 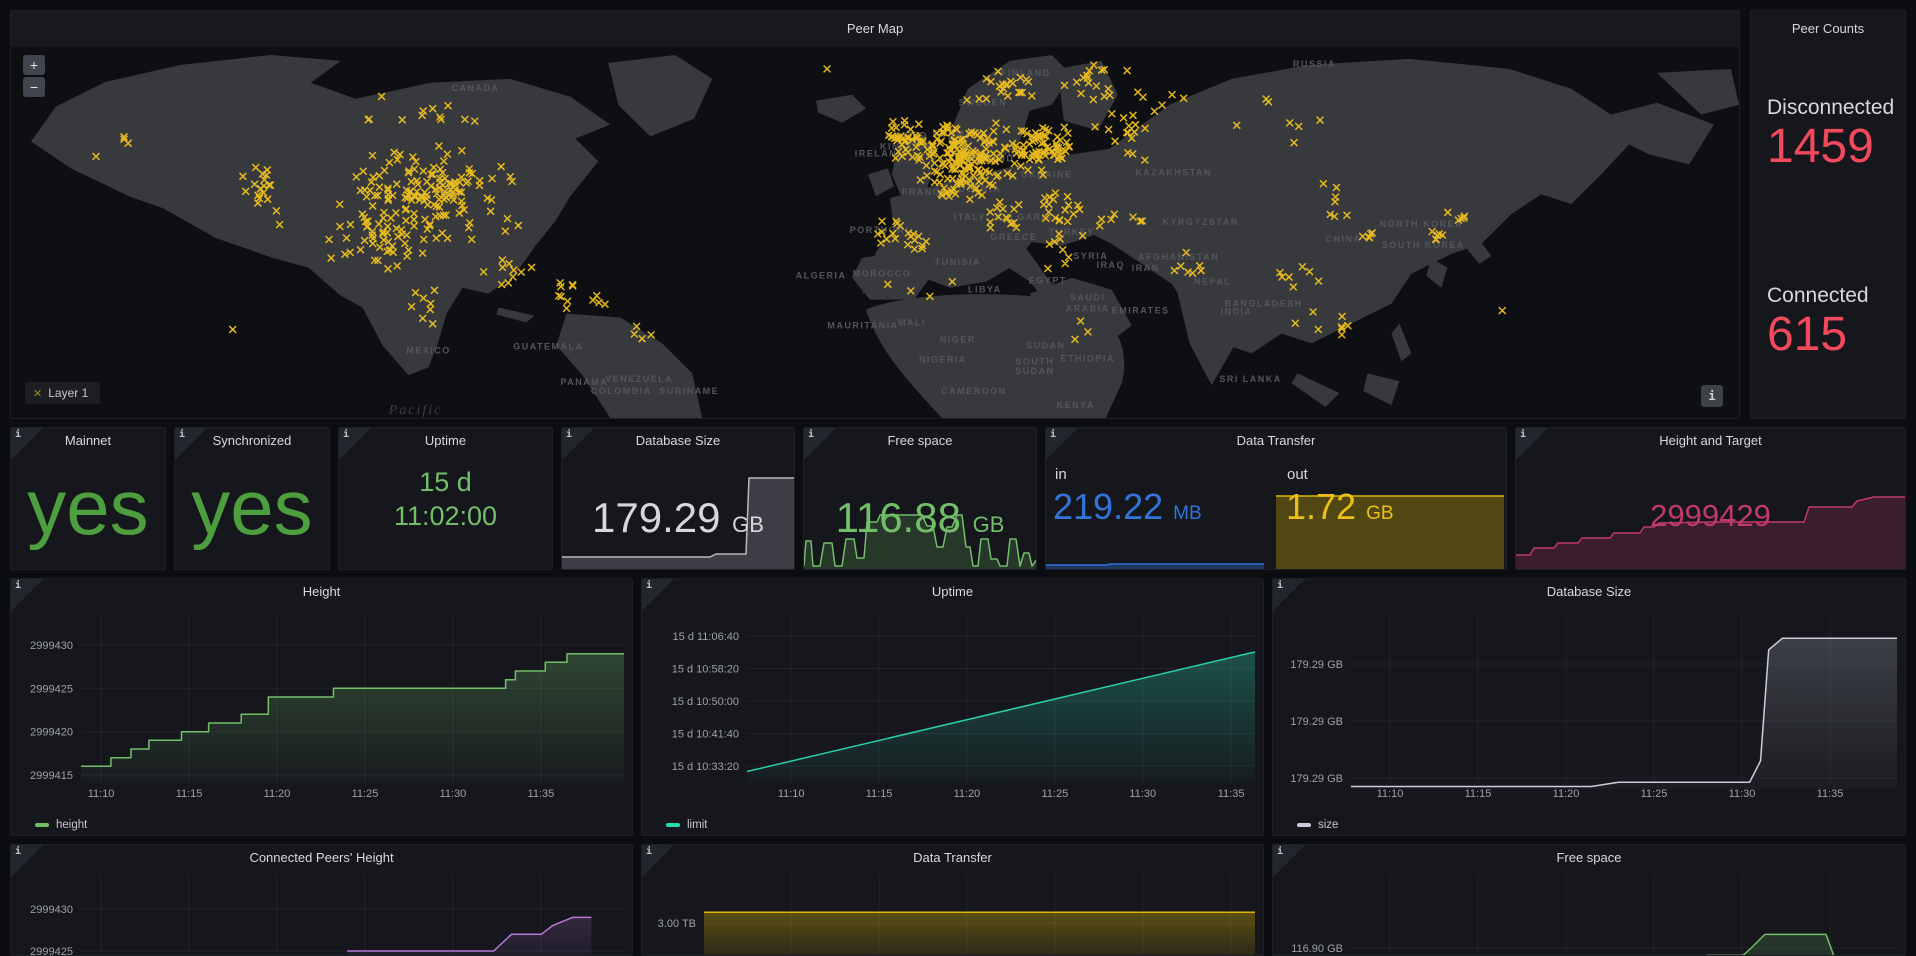 What do you see at coordinates (952, 591) in the screenshot?
I see `uptime-chart-title: Uptime` at bounding box center [952, 591].